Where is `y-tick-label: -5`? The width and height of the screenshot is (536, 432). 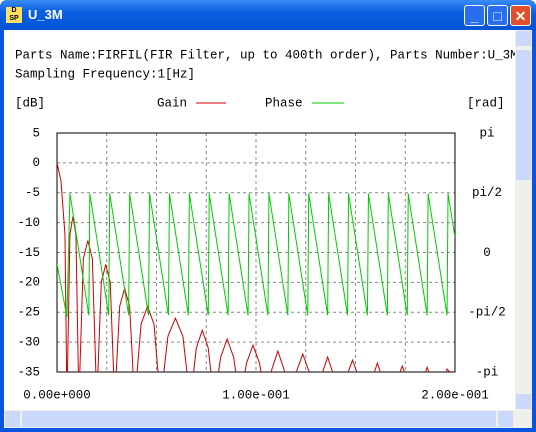 y-tick-label: -5 is located at coordinates (32, 193).